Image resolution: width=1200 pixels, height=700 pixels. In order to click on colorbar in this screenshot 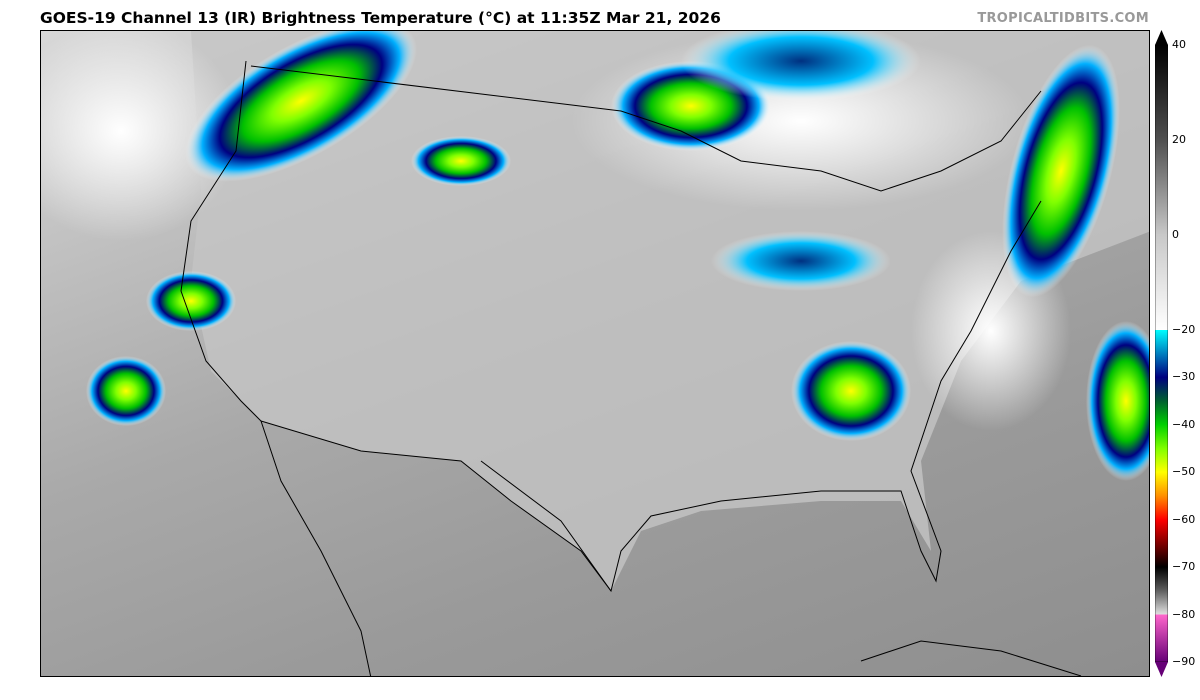, I will do `click(1161, 353)`.